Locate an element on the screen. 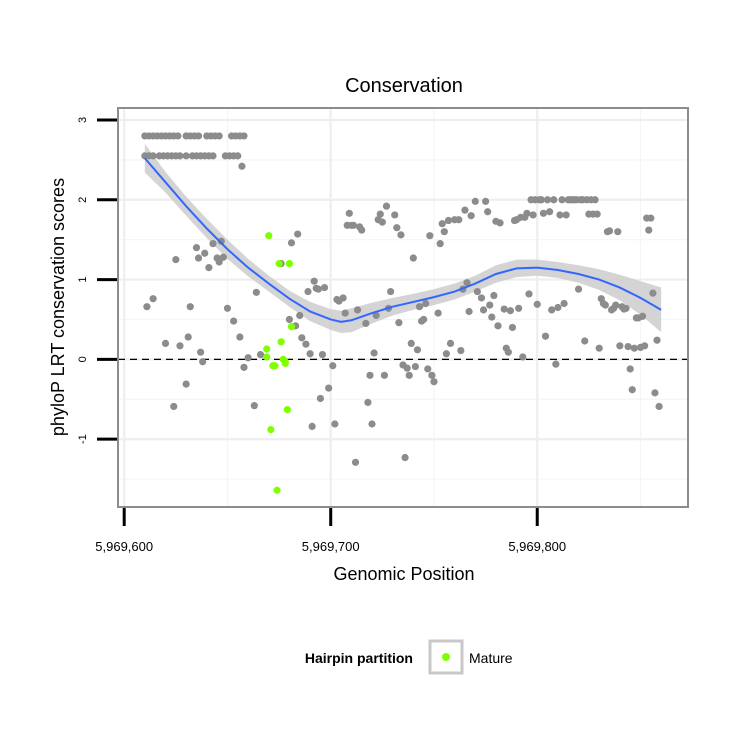 The image size is (750, 750). y-tick-label: 3 is located at coordinates (83, 120).